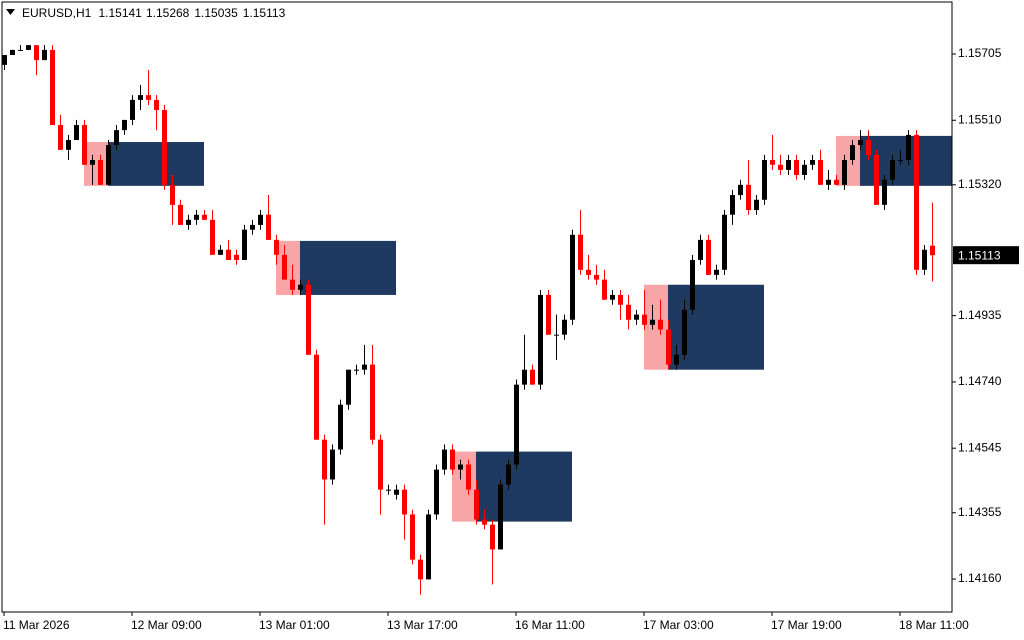 This screenshot has height=640, width=1024. What do you see at coordinates (36, 625) in the screenshot?
I see `x-tick-label: 11 Mar 2026` at bounding box center [36, 625].